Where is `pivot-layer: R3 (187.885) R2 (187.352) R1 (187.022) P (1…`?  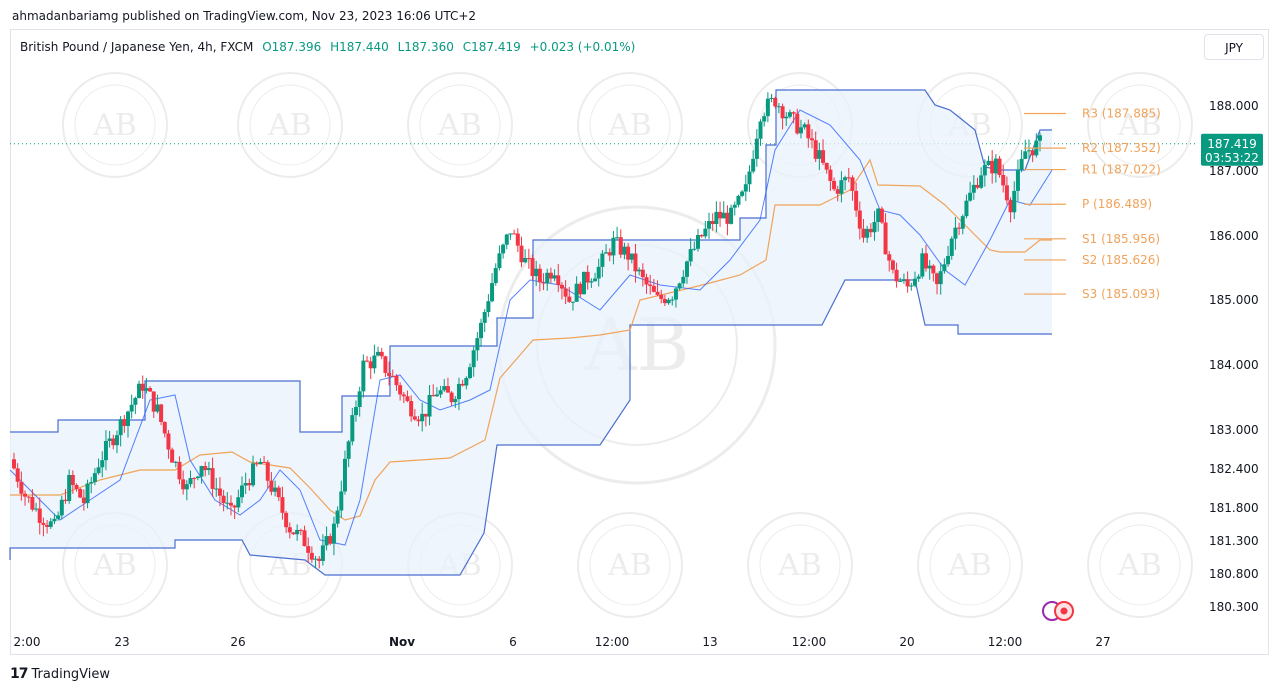
pivot-layer: R3 (187.885) R2 (187.352) R1 (187.022) P (1… is located at coordinates (1092, 203).